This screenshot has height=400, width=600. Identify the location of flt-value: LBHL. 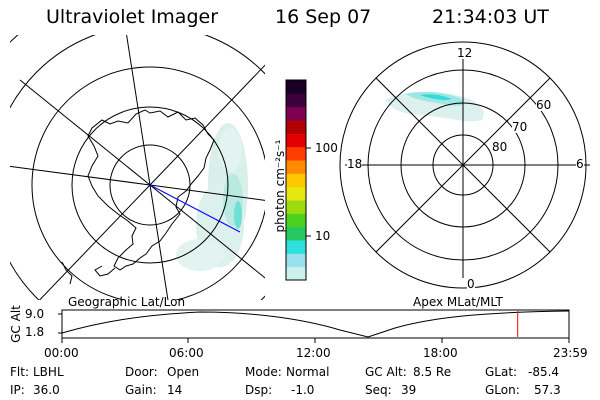
(48, 372).